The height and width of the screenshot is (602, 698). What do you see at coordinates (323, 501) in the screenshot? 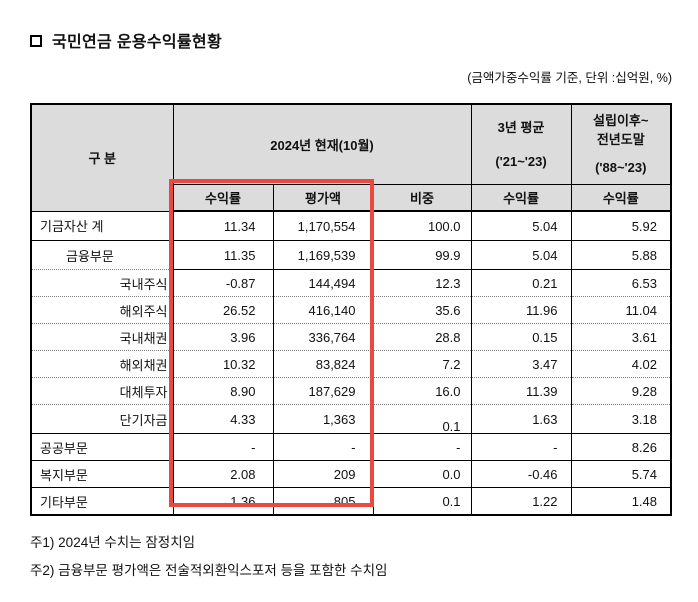
I see `cell-valuation-2024: 805` at bounding box center [323, 501].